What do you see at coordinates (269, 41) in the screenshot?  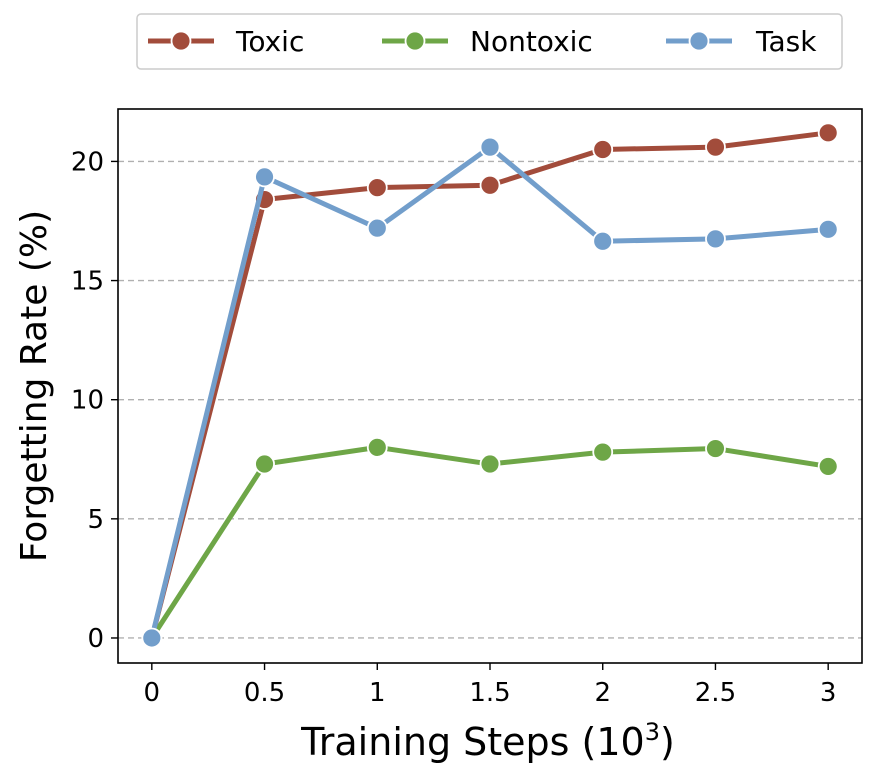 I see `legend-label-toxic: Toxic` at bounding box center [269, 41].